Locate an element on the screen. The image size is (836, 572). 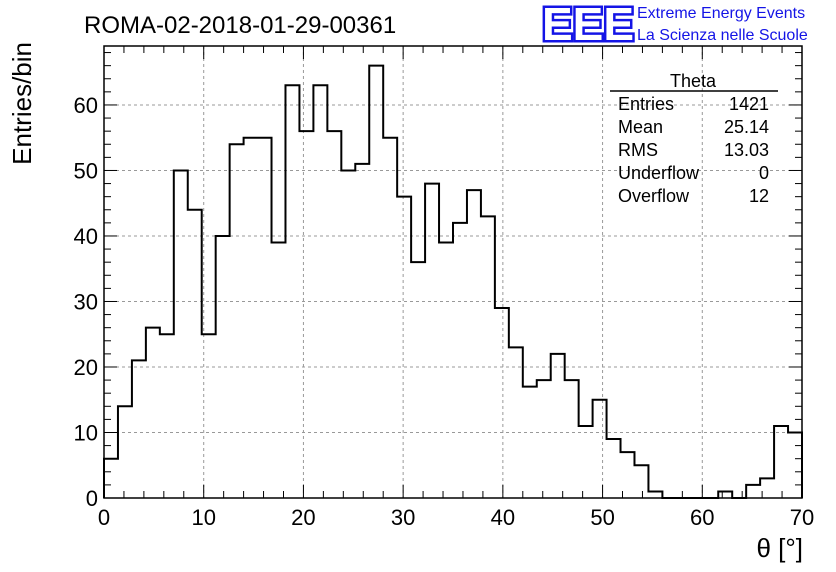
stats-underflow-label: Underflow is located at coordinates (659, 173).